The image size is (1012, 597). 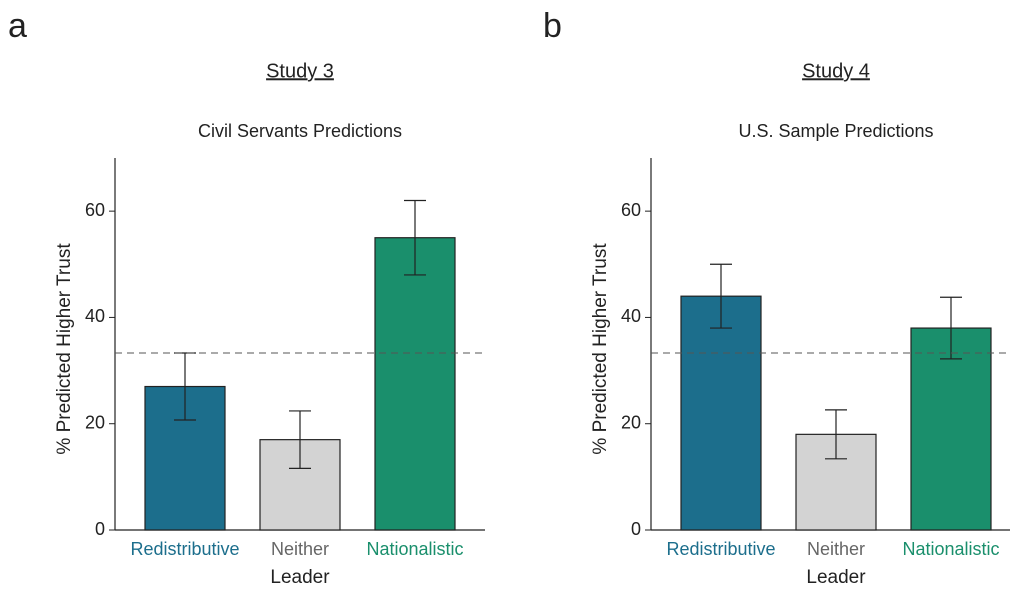 I want to click on chart-title: Study 4, so click(x=836, y=71).